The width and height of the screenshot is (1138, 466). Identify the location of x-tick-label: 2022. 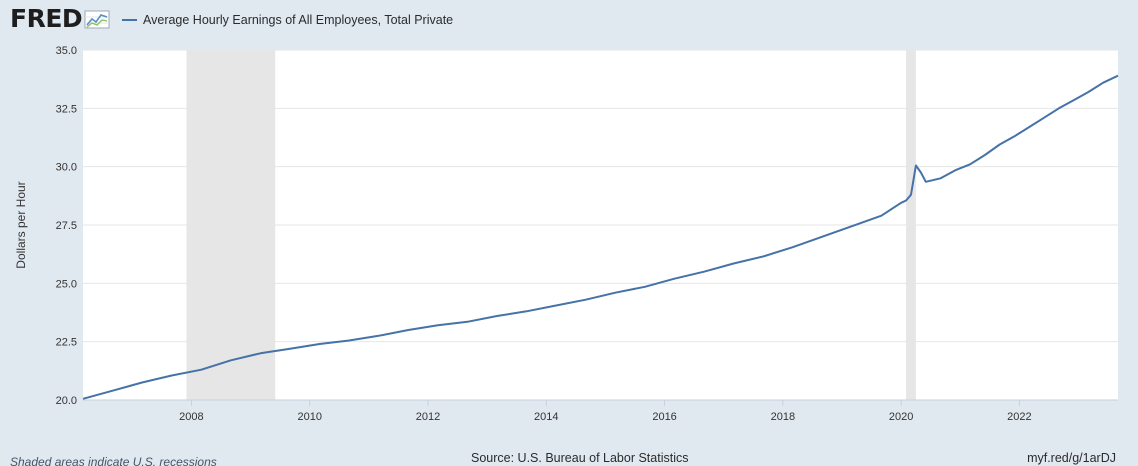
(1019, 417).